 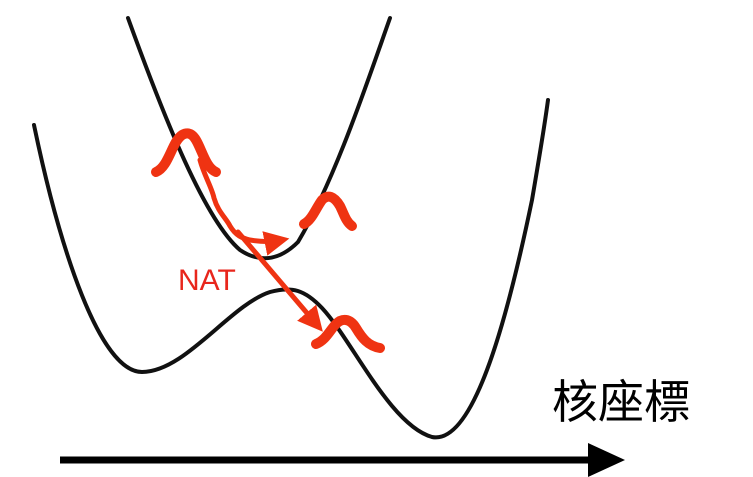 What do you see at coordinates (279, 280) in the screenshot?
I see `nat-transition-arrow` at bounding box center [279, 280].